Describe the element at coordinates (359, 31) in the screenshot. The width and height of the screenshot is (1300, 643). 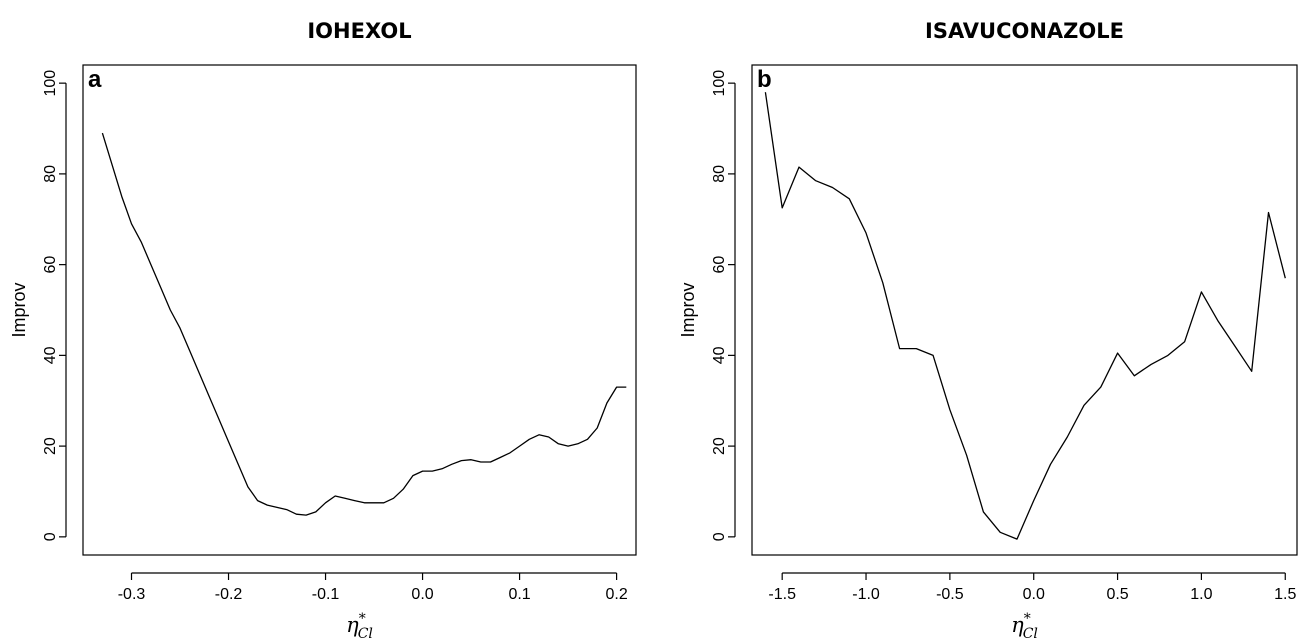
I see `chart-title: IOHEXOL` at that location.